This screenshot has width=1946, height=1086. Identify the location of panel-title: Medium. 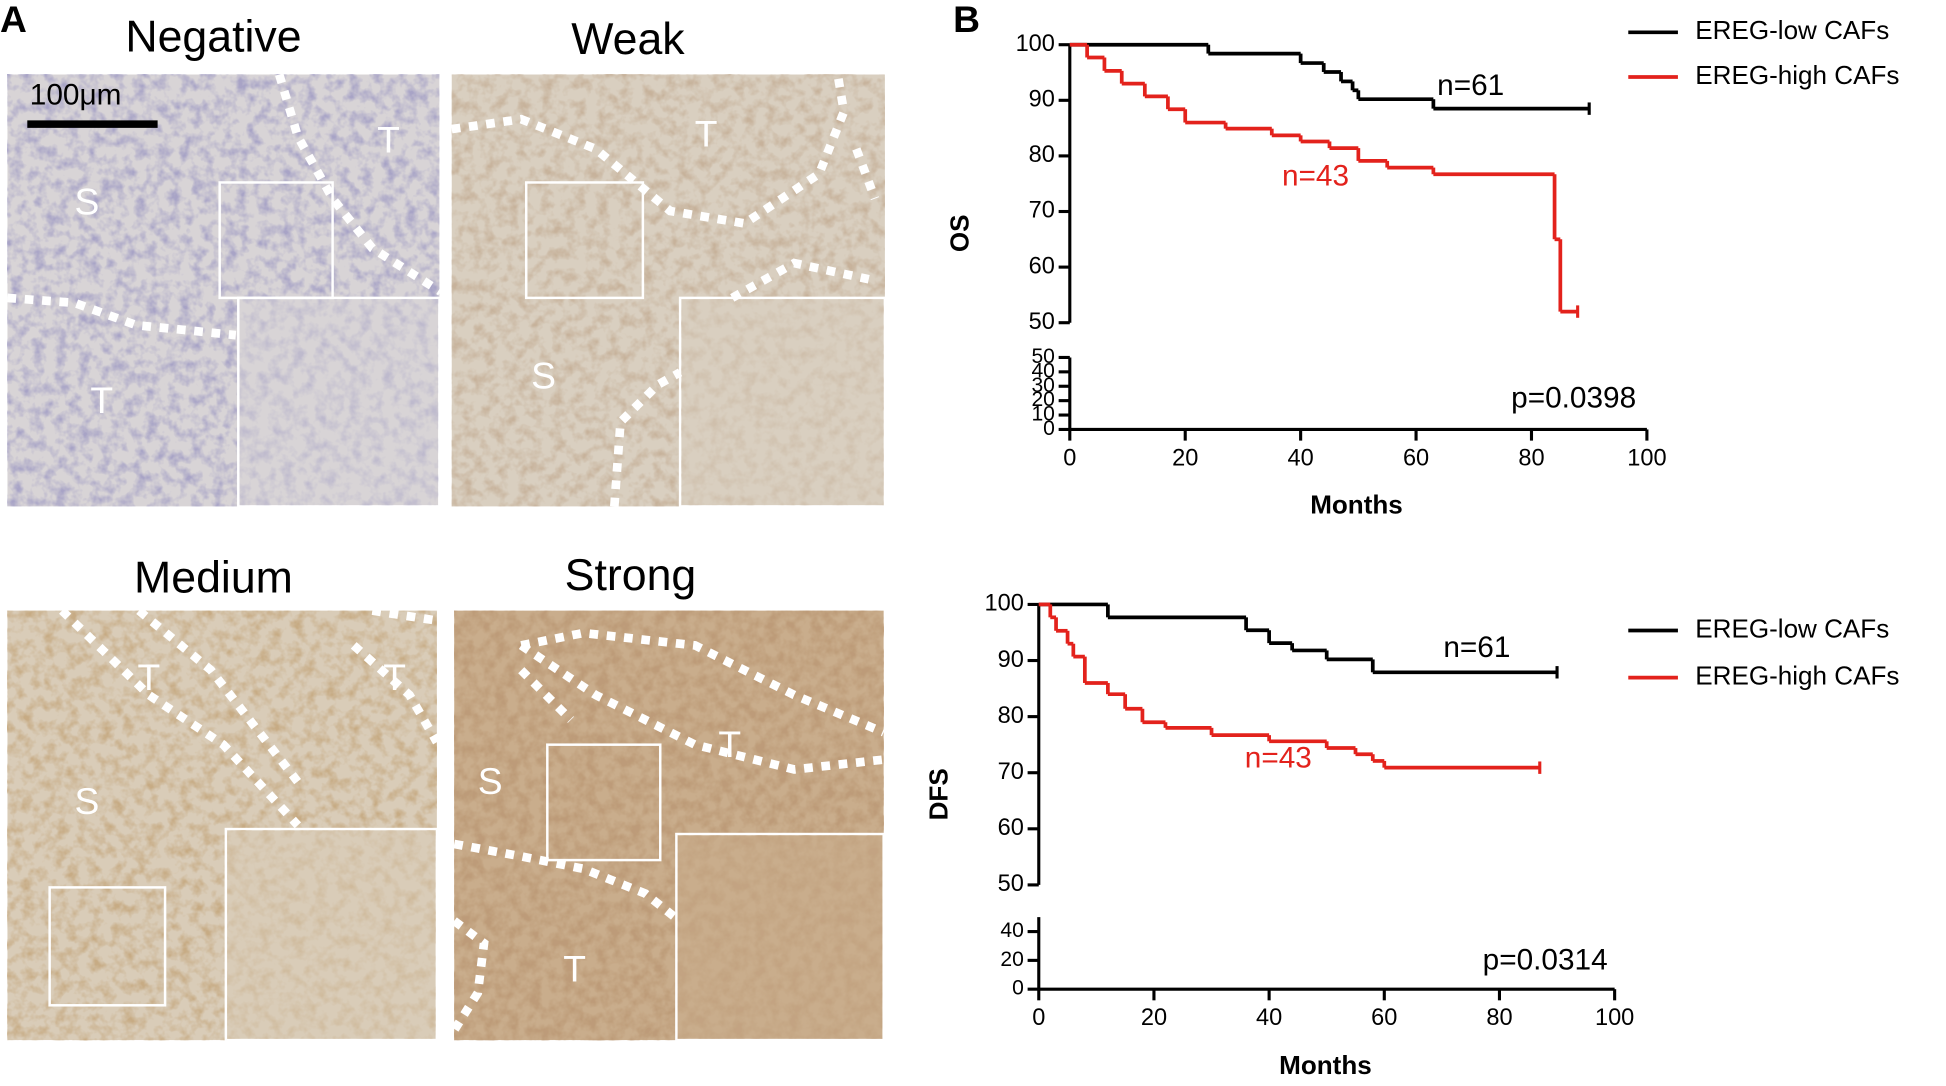
(213, 578).